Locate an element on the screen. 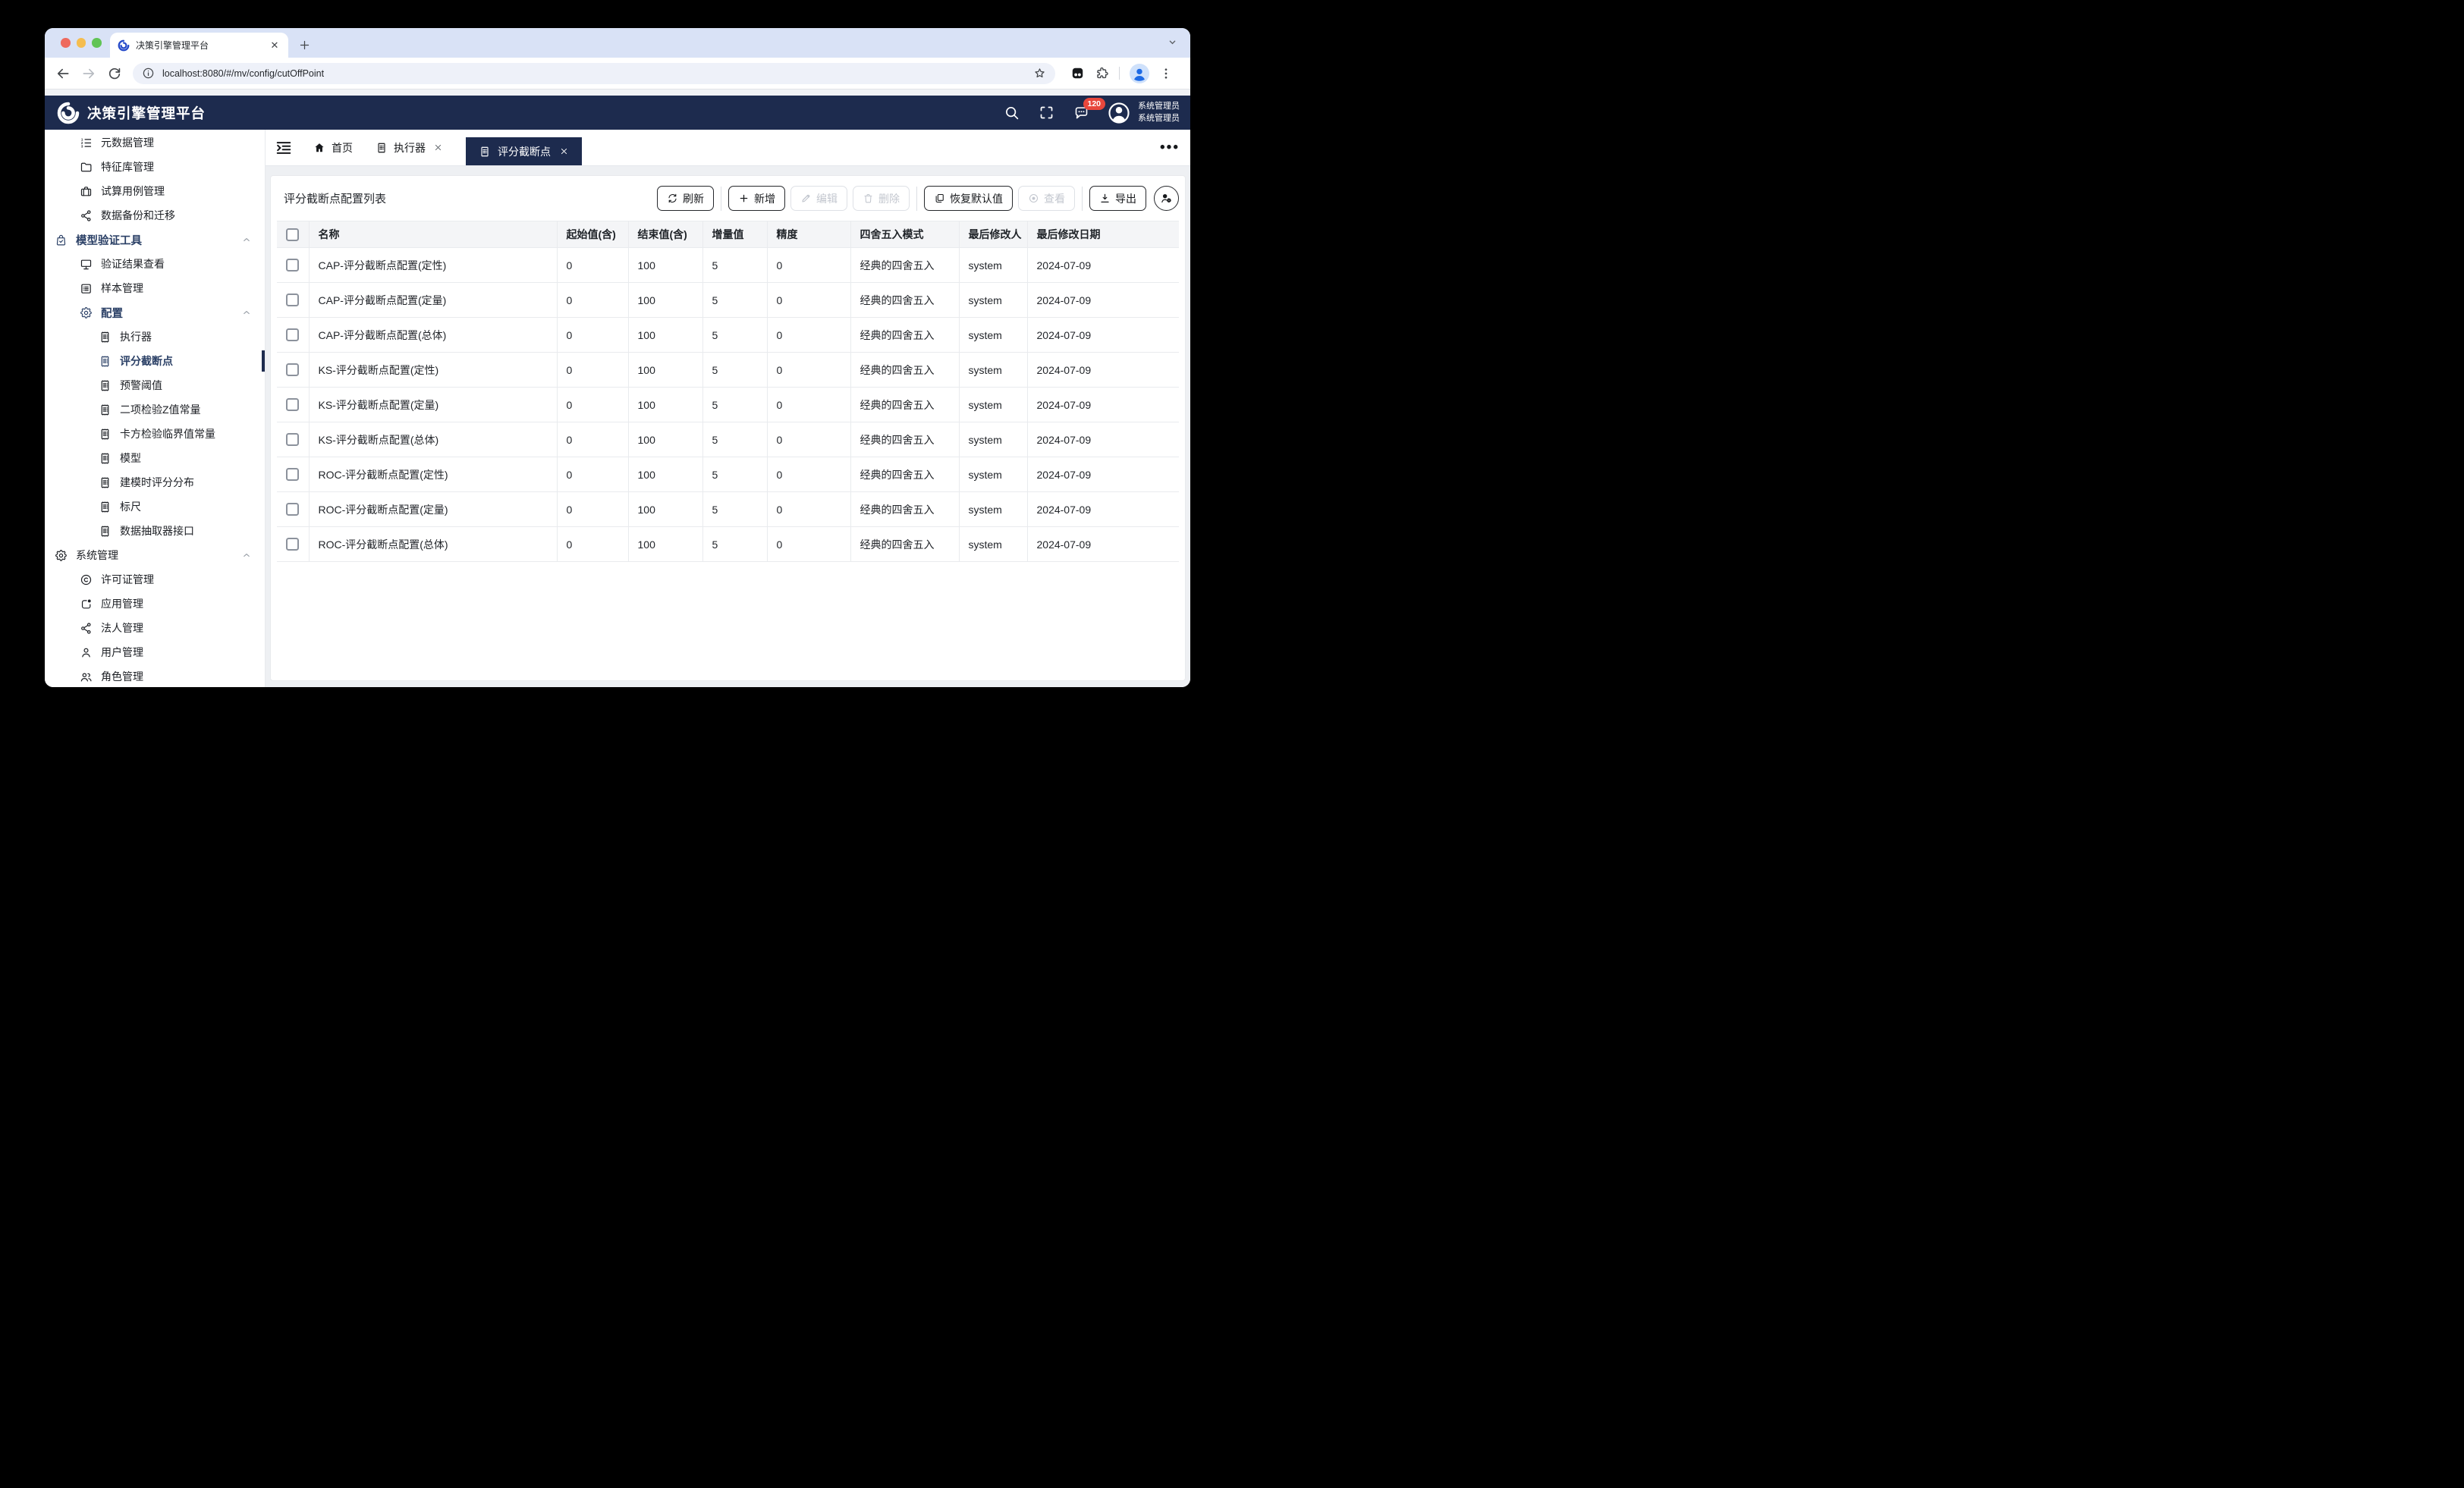 The height and width of the screenshot is (1488, 2464). cell-name: CAP-评分截断点配置(定量) is located at coordinates (433, 300).